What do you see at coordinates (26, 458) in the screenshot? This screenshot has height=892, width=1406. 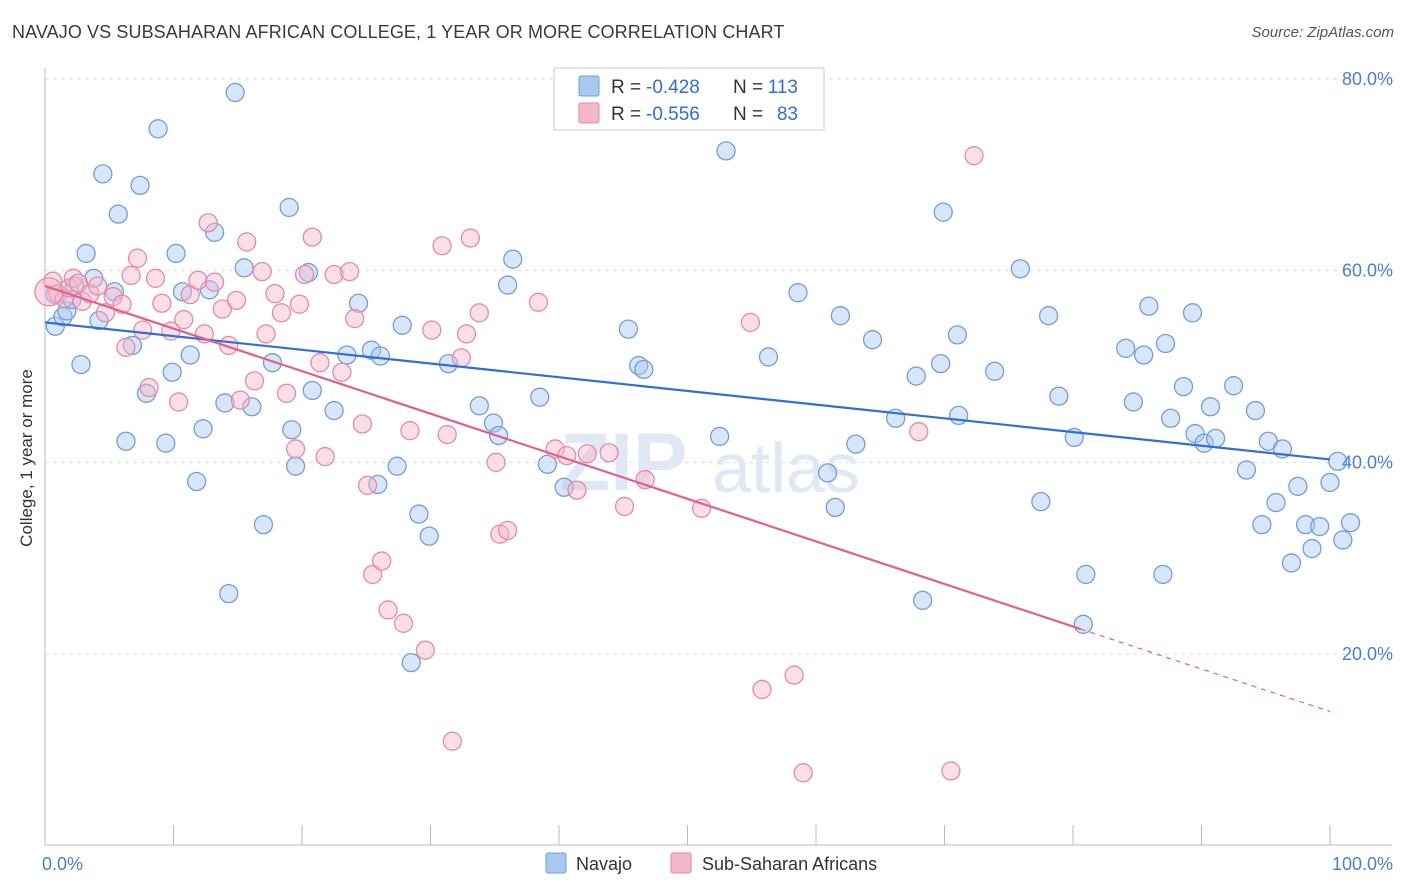 I see `y-axis-label: College, 1 year or more` at bounding box center [26, 458].